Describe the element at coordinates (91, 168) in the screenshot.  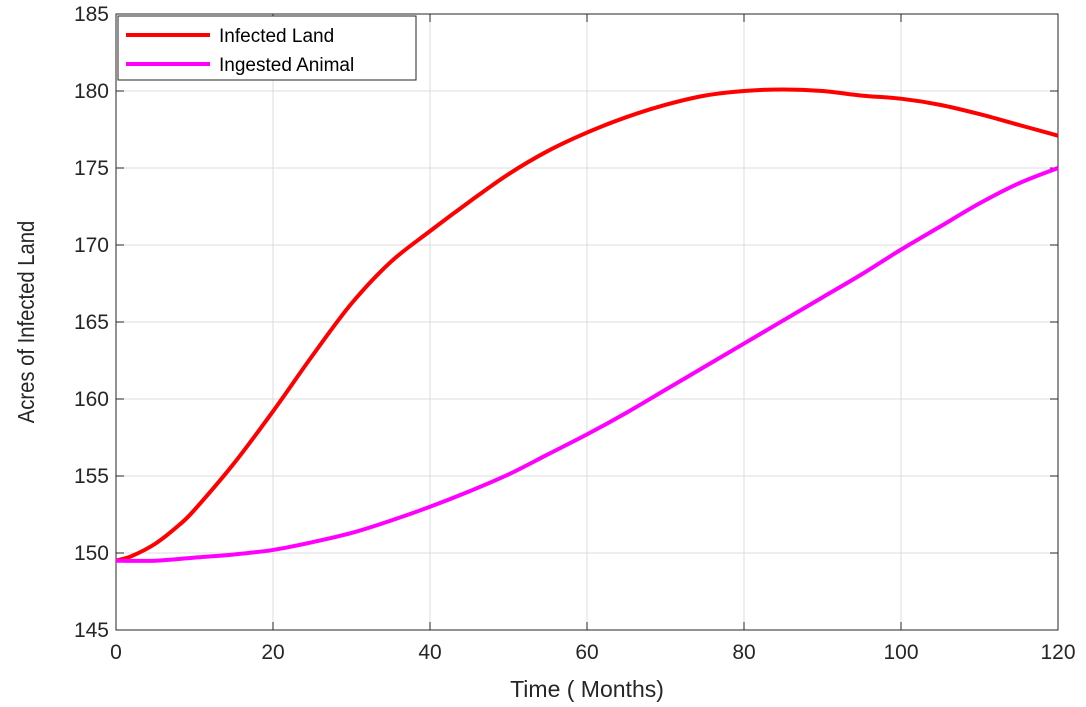
I see `y-tick-label: 175` at that location.